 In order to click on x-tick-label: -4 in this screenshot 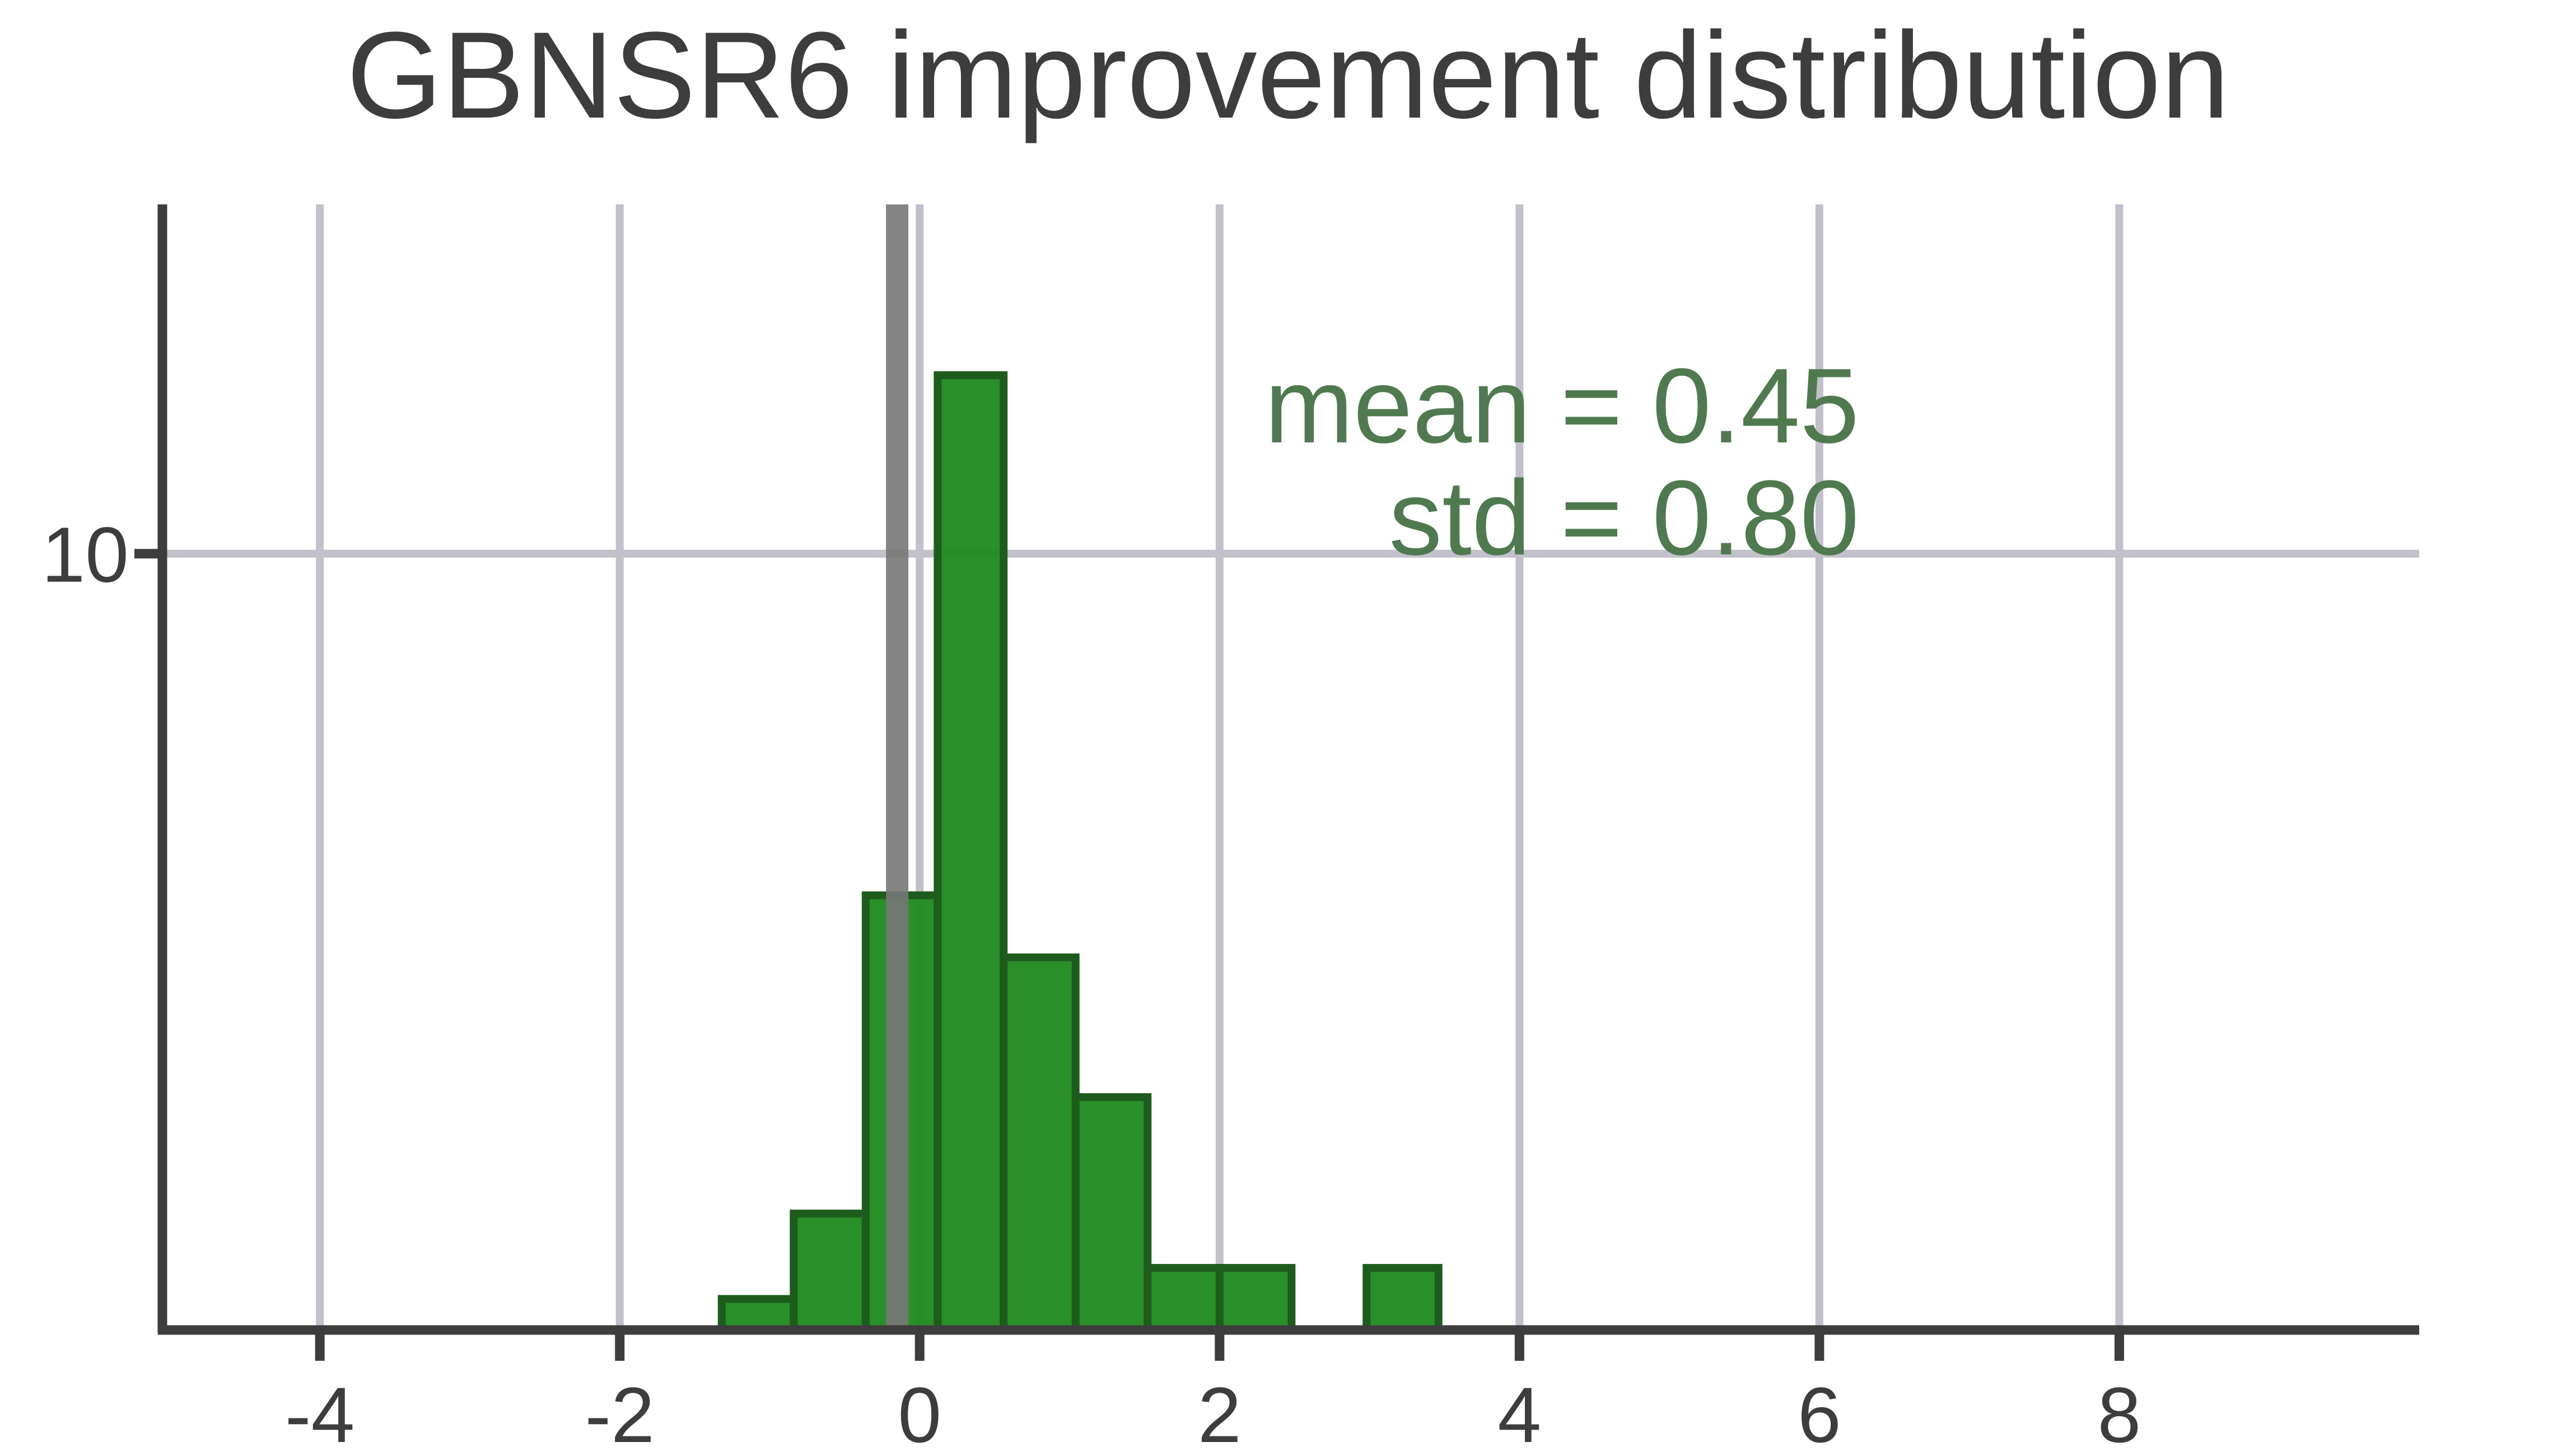, I will do `click(320, 1414)`.